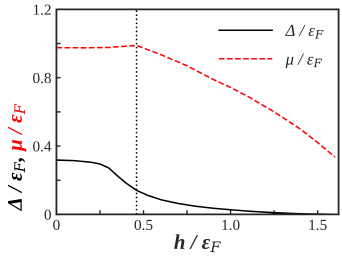 This screenshot has height=268, width=342. I want to click on y-tick-label: 1.2, so click(42, 9).